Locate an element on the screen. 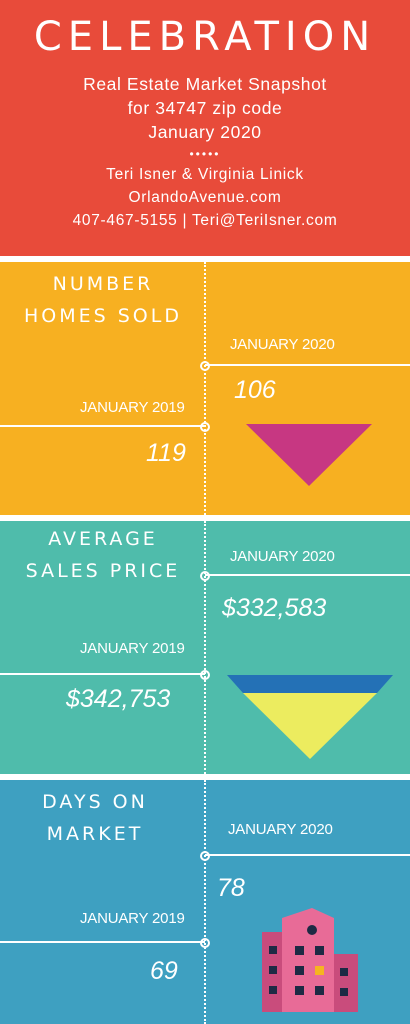 This screenshot has width=410, height=1024. section-title-line-1: AVERAGE is located at coordinates (103, 539).